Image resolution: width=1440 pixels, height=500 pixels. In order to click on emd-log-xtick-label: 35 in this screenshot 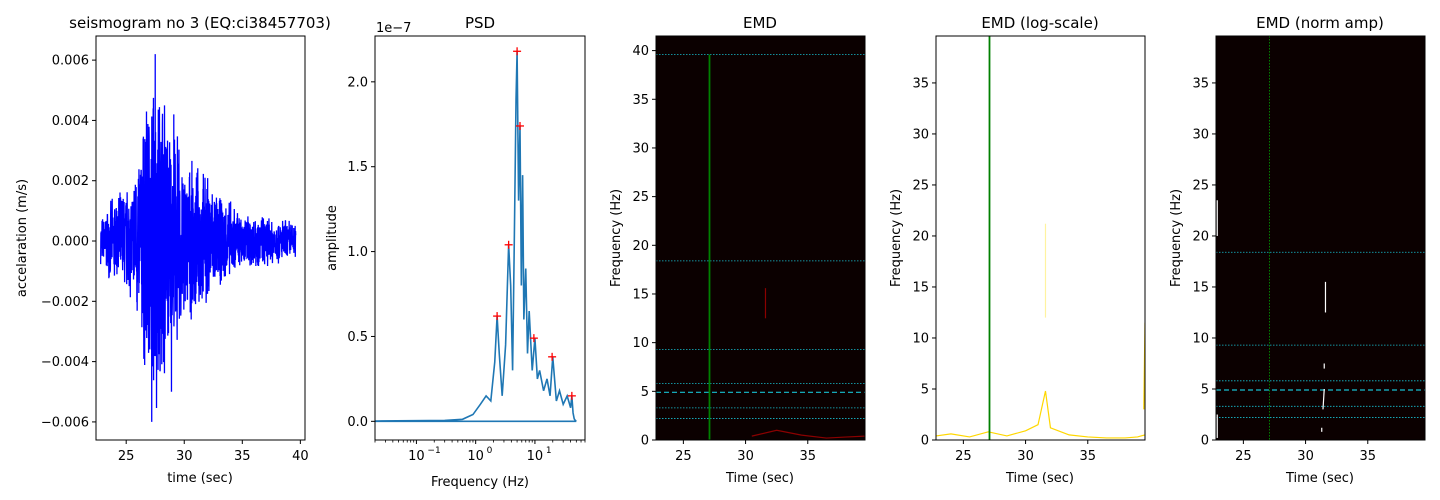, I will do `click(1088, 456)`.